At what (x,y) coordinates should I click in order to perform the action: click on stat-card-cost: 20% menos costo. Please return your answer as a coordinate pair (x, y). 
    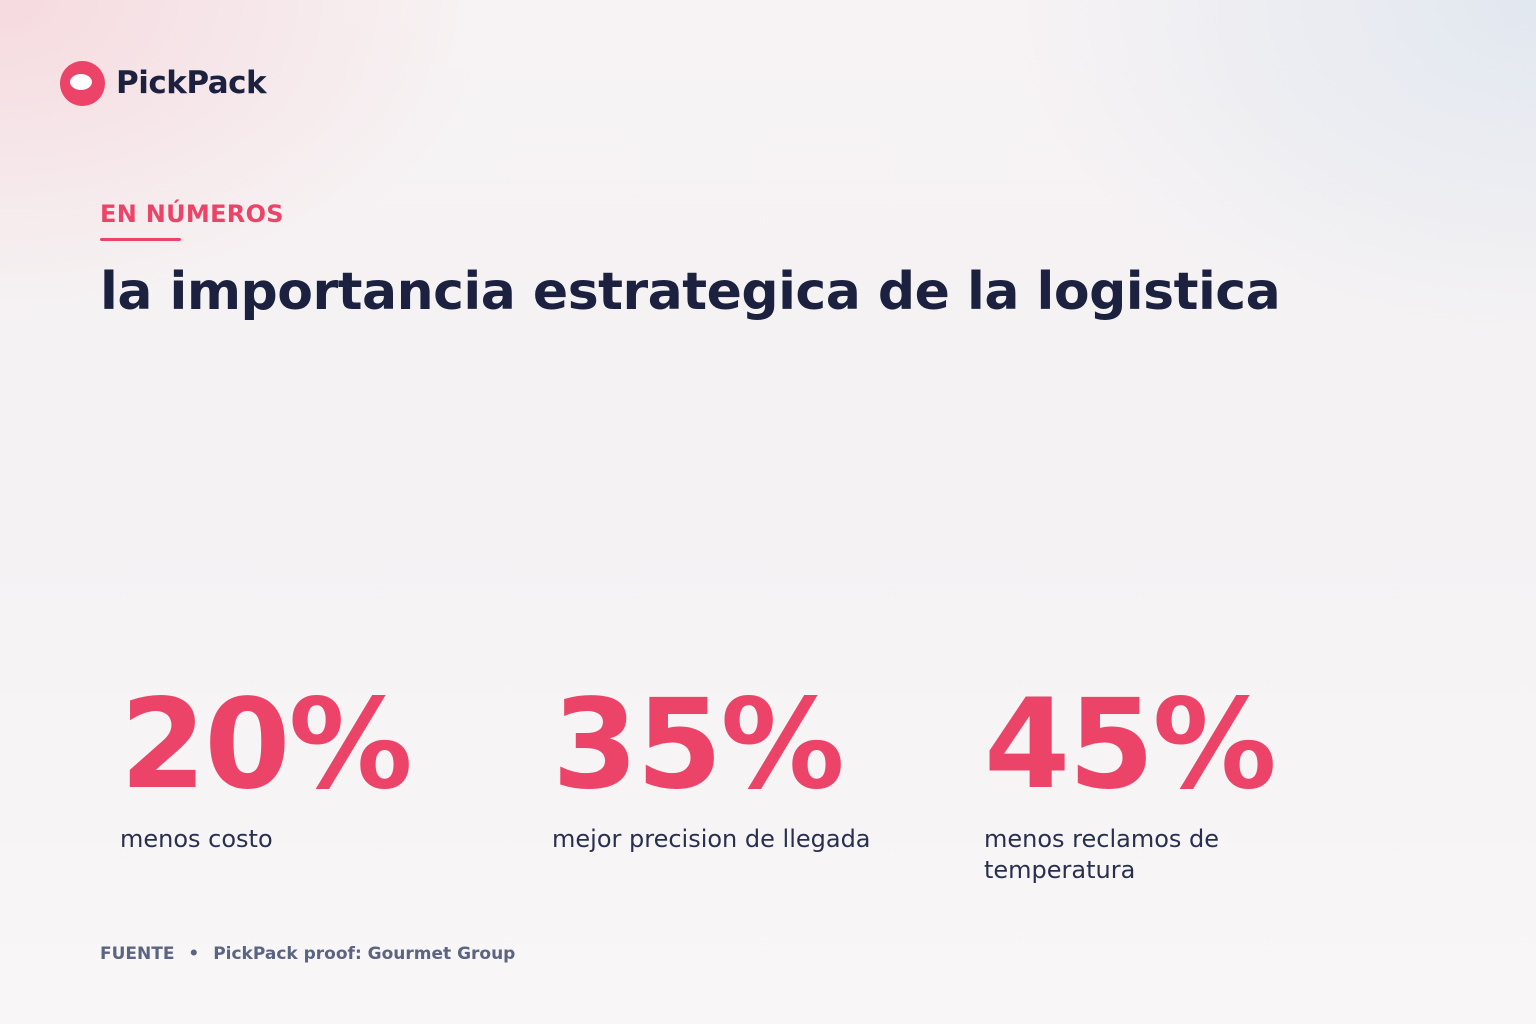
    Looking at the image, I should click on (310, 767).